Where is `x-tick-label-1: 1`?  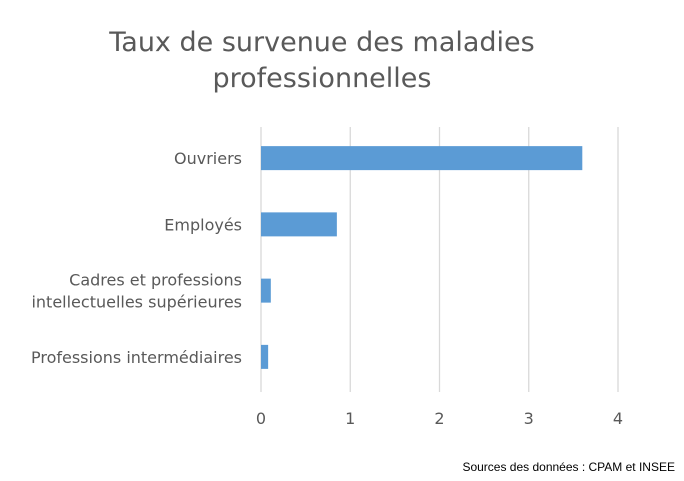
x-tick-label-1: 1 is located at coordinates (350, 418).